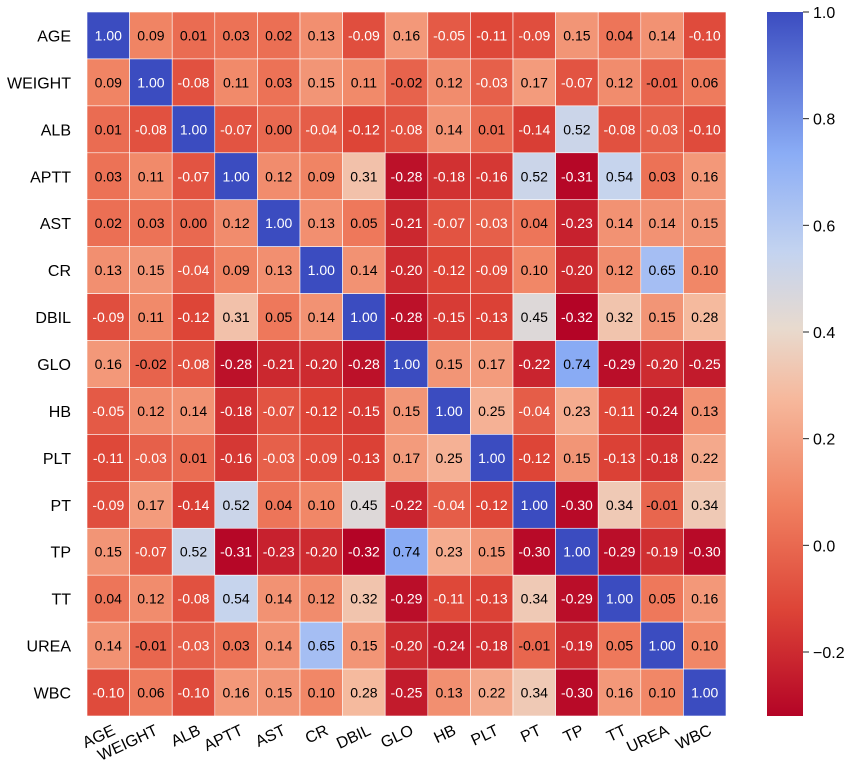 The image size is (850, 767). What do you see at coordinates (406, 35) in the screenshot?
I see `heatmap-cell-age-glo` at bounding box center [406, 35].